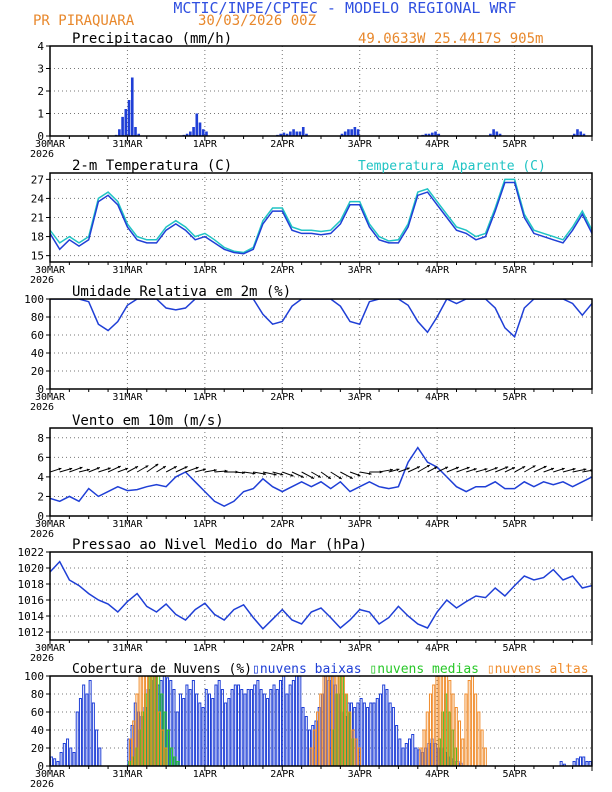 Image resolution: width=612 pixels, height=792 pixels. What do you see at coordinates (162, 669) in the screenshot?
I see `panel-title-main: Cobertura de Nuvens (%)` at bounding box center [162, 669].